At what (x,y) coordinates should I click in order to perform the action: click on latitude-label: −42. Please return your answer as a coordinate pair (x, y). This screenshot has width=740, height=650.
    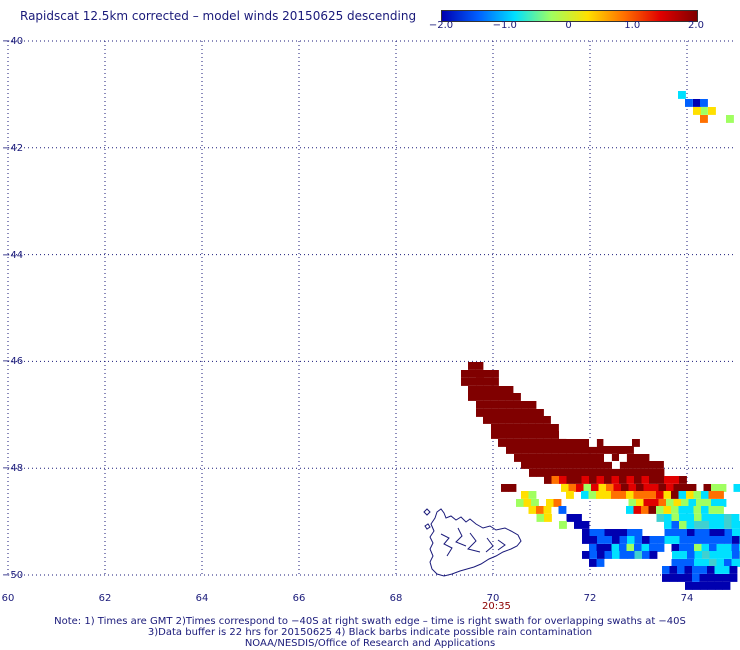
    Looking at the image, I should click on (13, 148).